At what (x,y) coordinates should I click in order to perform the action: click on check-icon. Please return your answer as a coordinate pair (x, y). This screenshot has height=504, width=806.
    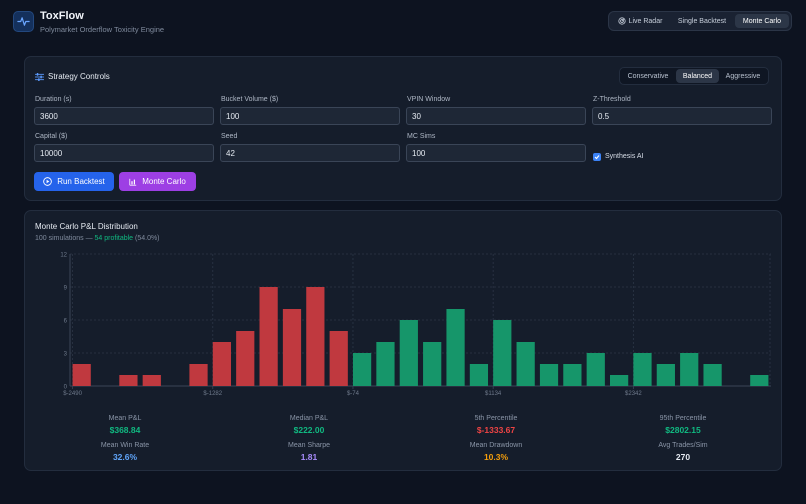
    Looking at the image, I should click on (597, 157).